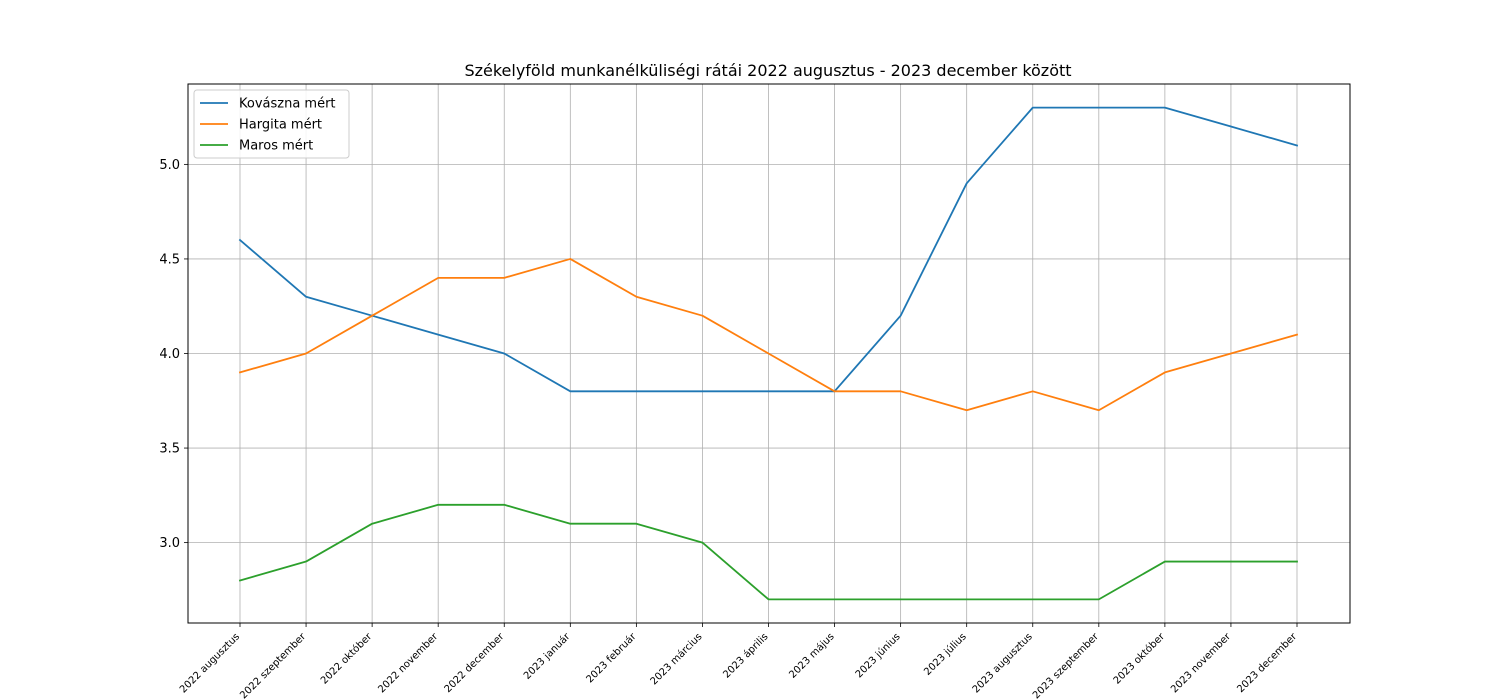 This screenshot has height=700, width=1500. I want to click on y-axis: 3.0 3.5 4.0 4.5 5.0, so click(173, 354).